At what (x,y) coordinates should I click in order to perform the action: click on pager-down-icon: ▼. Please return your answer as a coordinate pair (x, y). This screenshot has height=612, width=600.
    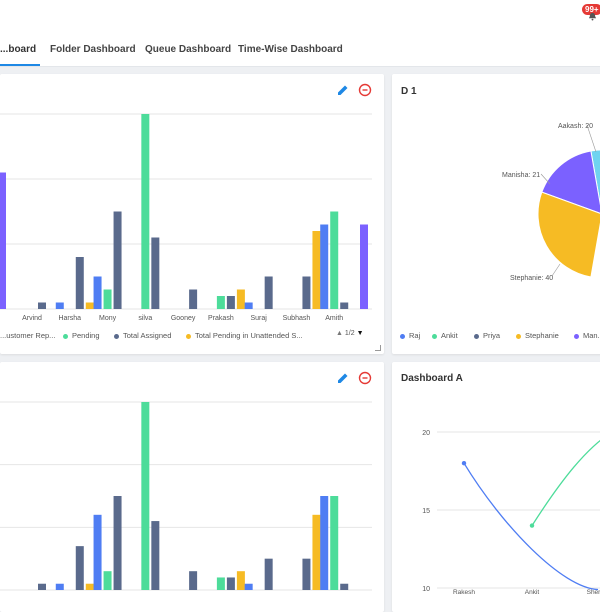
    Looking at the image, I should click on (360, 333).